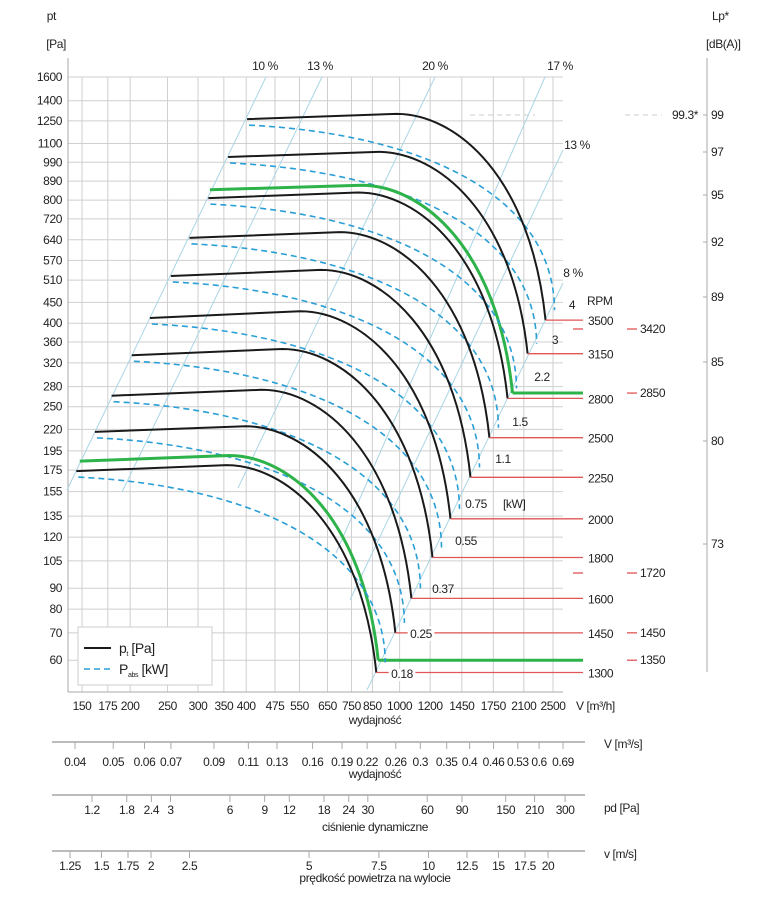  Describe the element at coordinates (514, 504) in the screenshot. I see `power-unit-label: [kW]` at that location.